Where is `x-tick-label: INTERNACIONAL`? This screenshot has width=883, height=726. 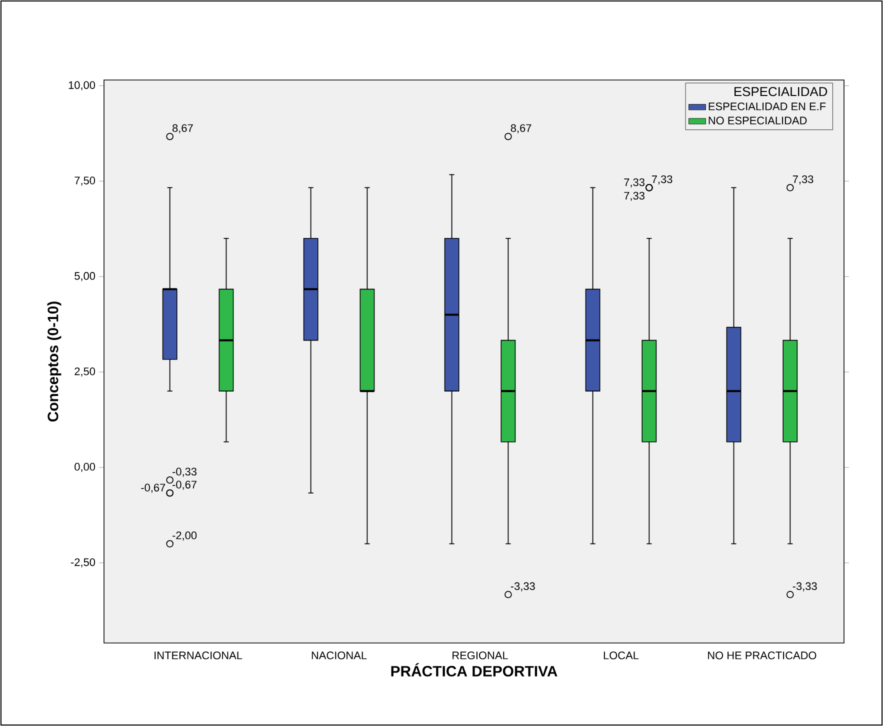 x-tick-label: INTERNACIONAL is located at coordinates (198, 656).